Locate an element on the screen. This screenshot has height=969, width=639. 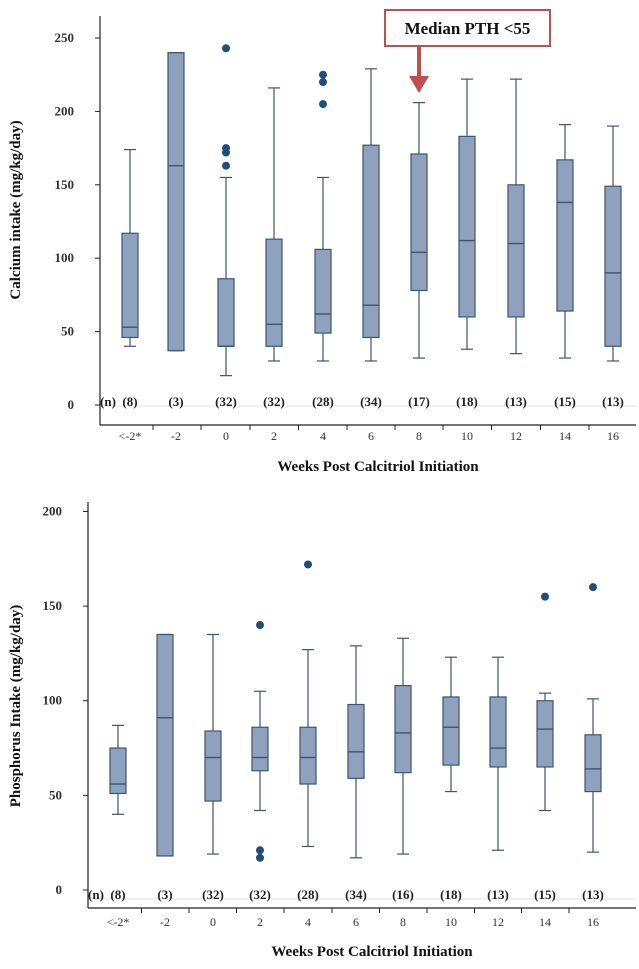
ca-n-count: (18) is located at coordinates (467, 401).